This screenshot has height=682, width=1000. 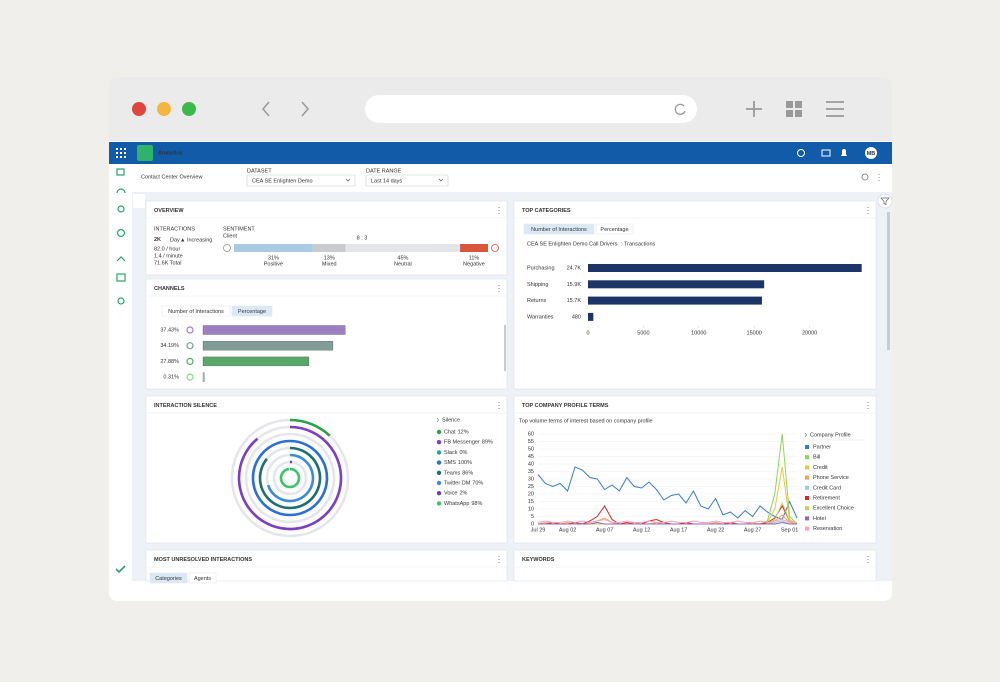 I want to click on settings-icon, so click(x=865, y=177).